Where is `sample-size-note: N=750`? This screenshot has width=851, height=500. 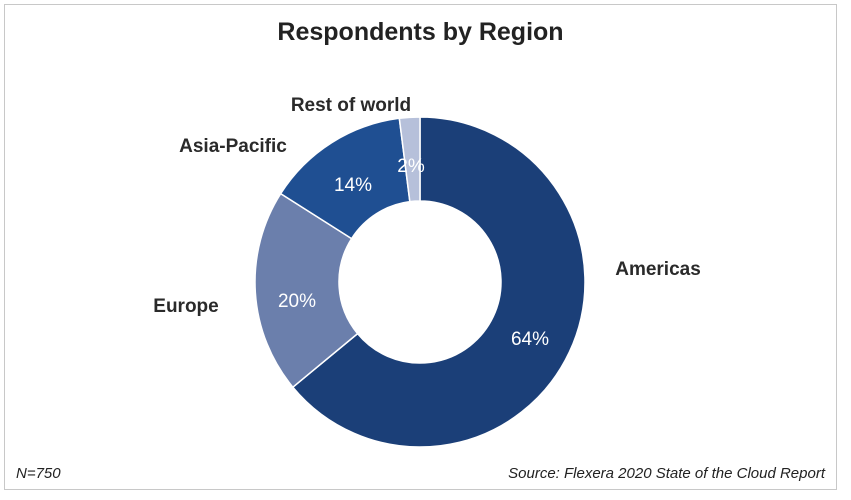 sample-size-note: N=750 is located at coordinates (38, 473).